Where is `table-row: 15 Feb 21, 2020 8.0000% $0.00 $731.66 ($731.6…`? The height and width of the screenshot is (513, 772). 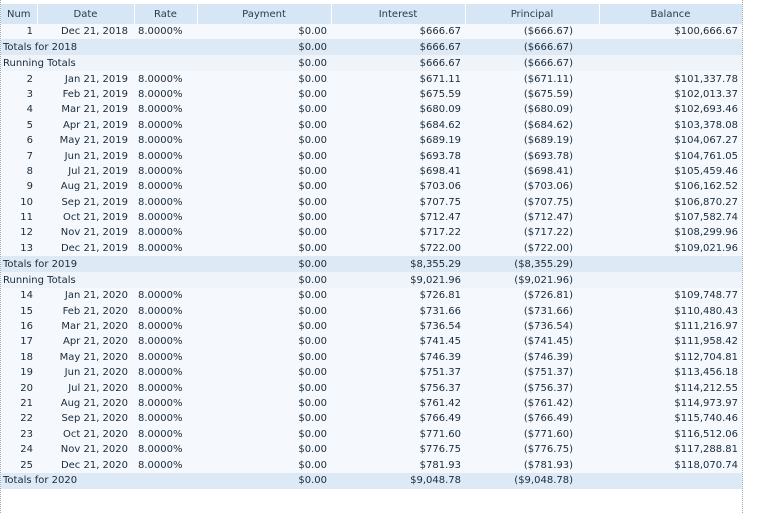 table-row: 15 Feb 21, 2020 8.0000% $0.00 $731.66 ($731.6… is located at coordinates (371, 311).